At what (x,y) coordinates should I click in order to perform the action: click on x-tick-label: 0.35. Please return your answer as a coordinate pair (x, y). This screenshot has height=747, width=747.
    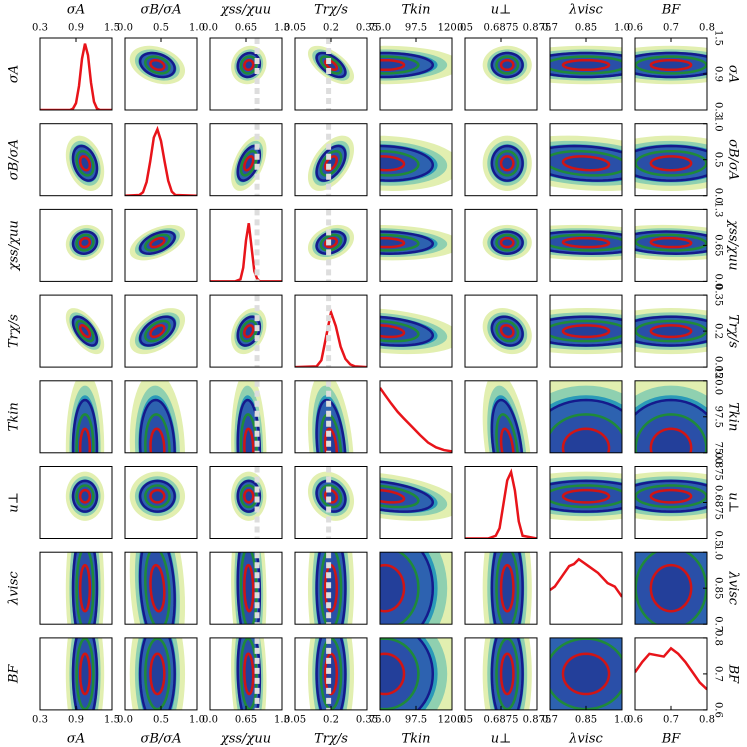
    Looking at the image, I should click on (367, 720).